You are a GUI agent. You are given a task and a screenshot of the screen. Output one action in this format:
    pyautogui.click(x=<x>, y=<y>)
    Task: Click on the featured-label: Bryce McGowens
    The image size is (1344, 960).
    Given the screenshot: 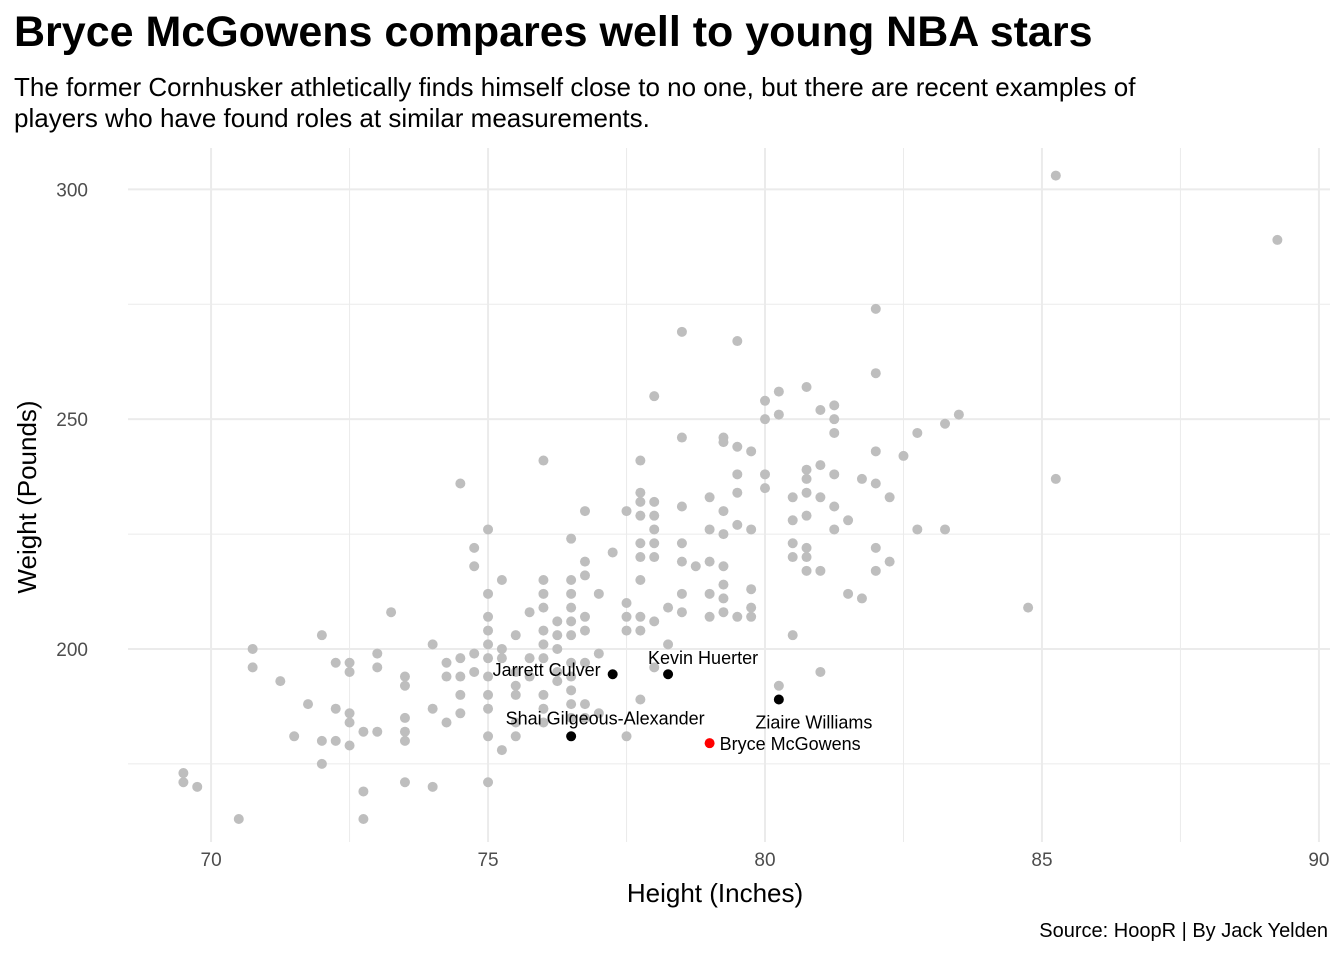 What is the action you would take?
    pyautogui.click(x=790, y=744)
    